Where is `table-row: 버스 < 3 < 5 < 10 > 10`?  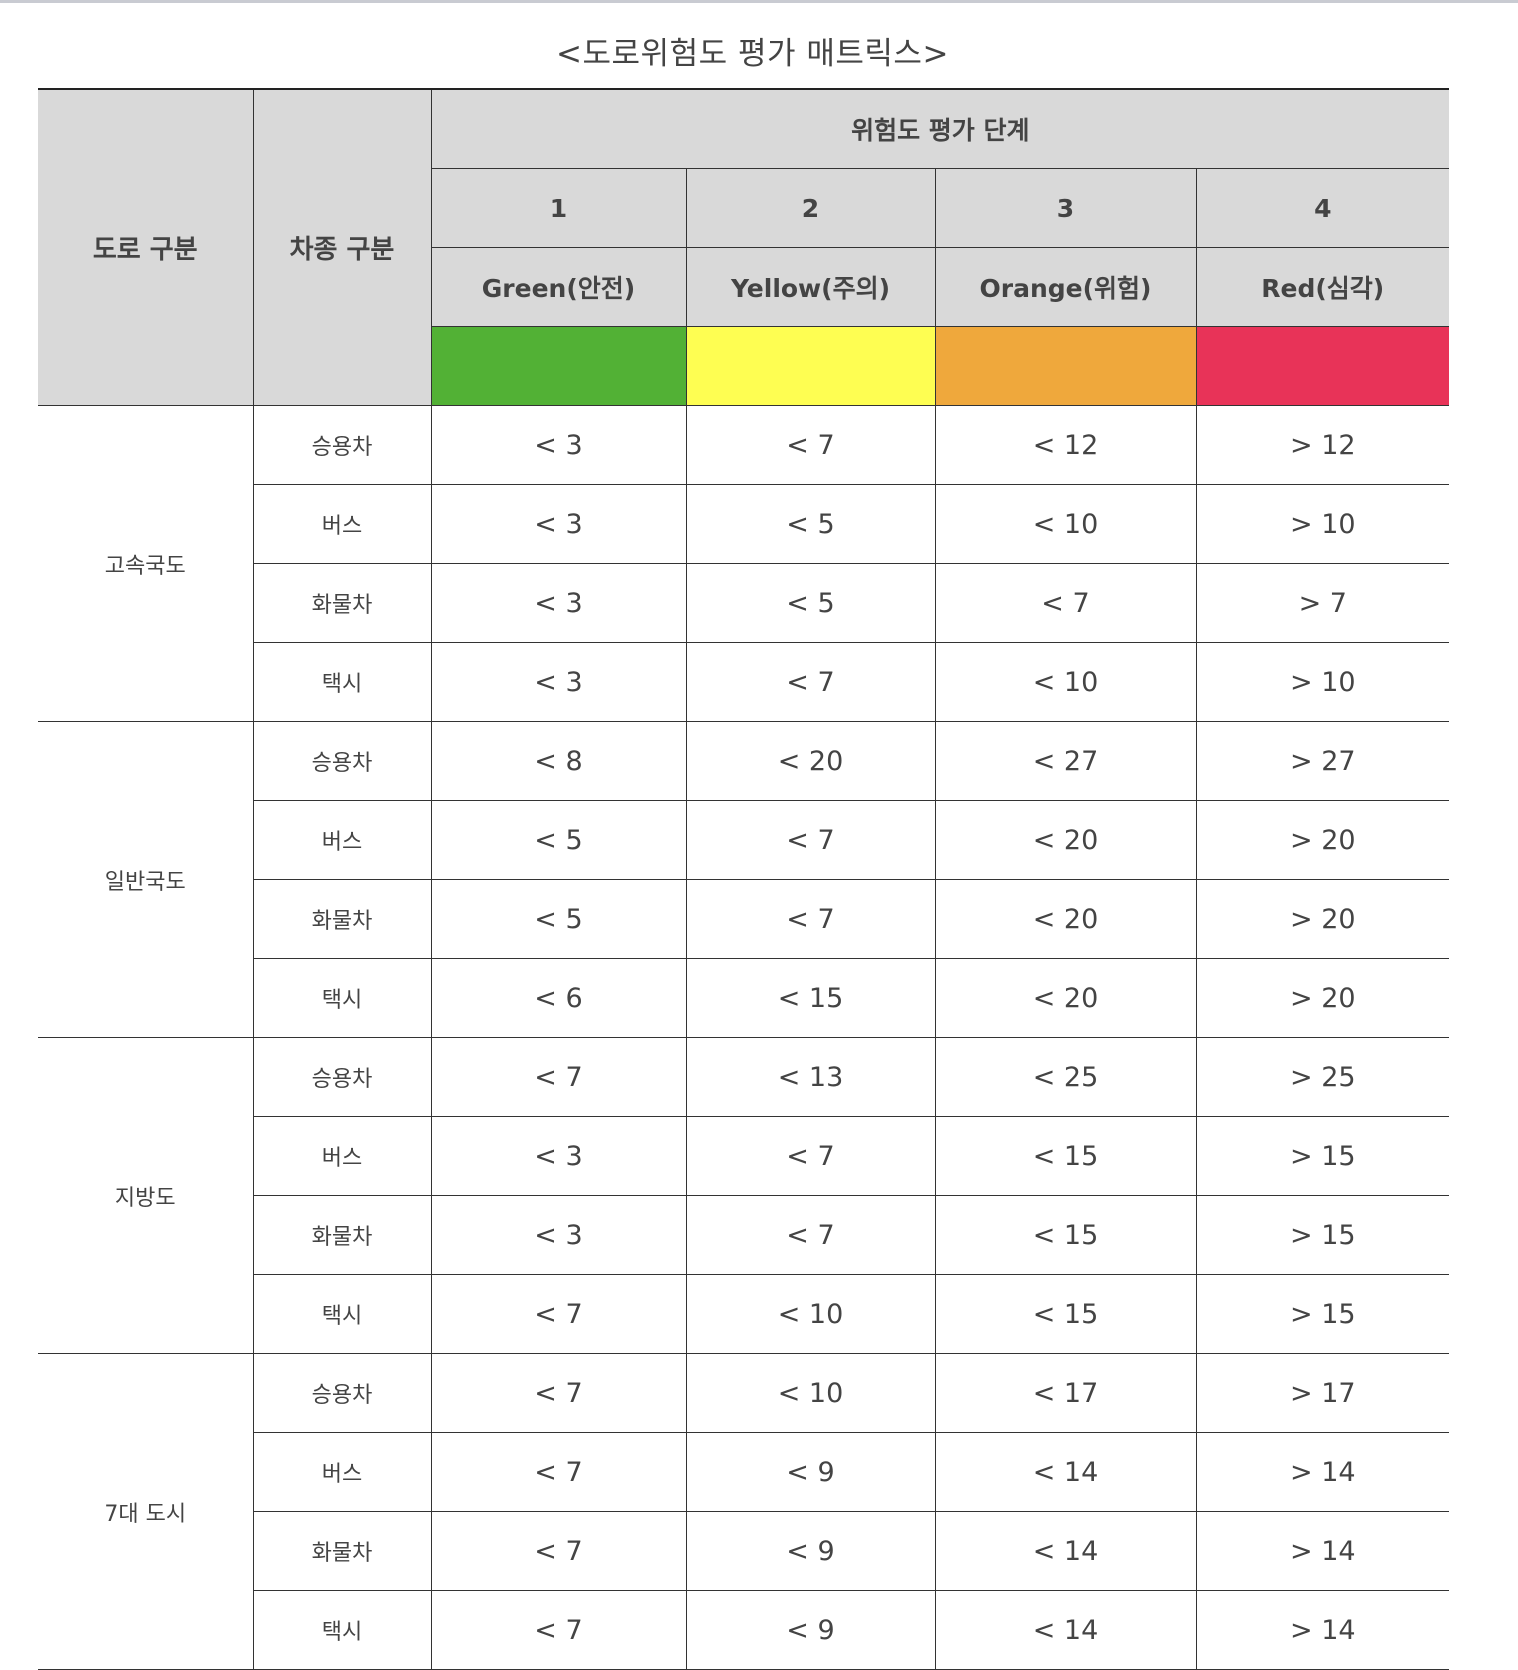
table-row: 버스 < 3 < 5 < 10 > 10 is located at coordinates (744, 524).